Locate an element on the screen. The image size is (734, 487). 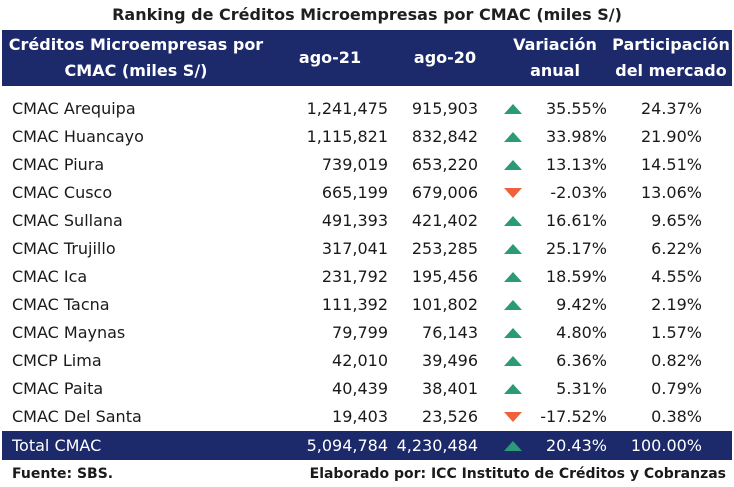
row-ago21: 19,403 is located at coordinates (360, 416).